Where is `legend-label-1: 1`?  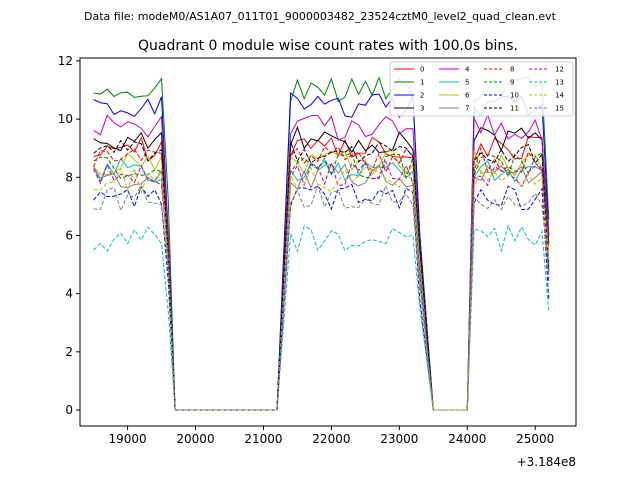
legend-label-1: 1 is located at coordinates (422, 83).